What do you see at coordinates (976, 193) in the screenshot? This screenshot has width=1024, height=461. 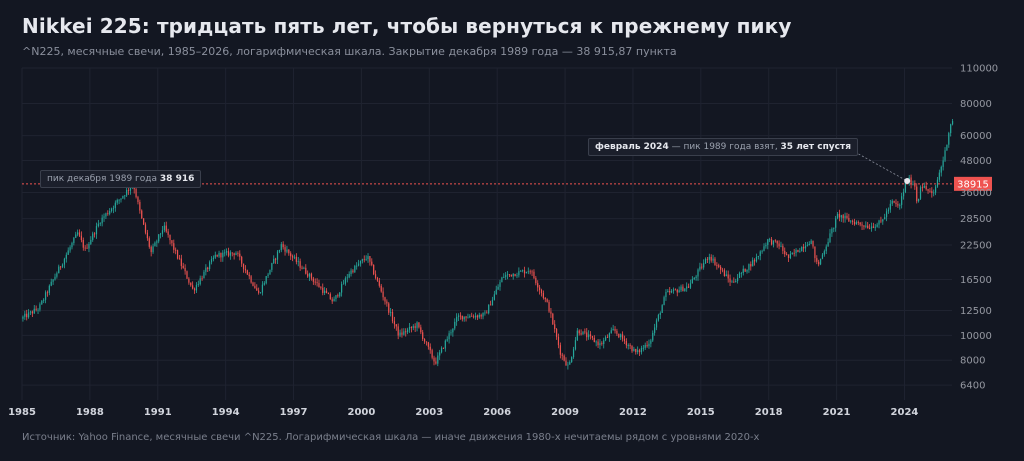 I see `y-tick-label: 36000` at bounding box center [976, 193].